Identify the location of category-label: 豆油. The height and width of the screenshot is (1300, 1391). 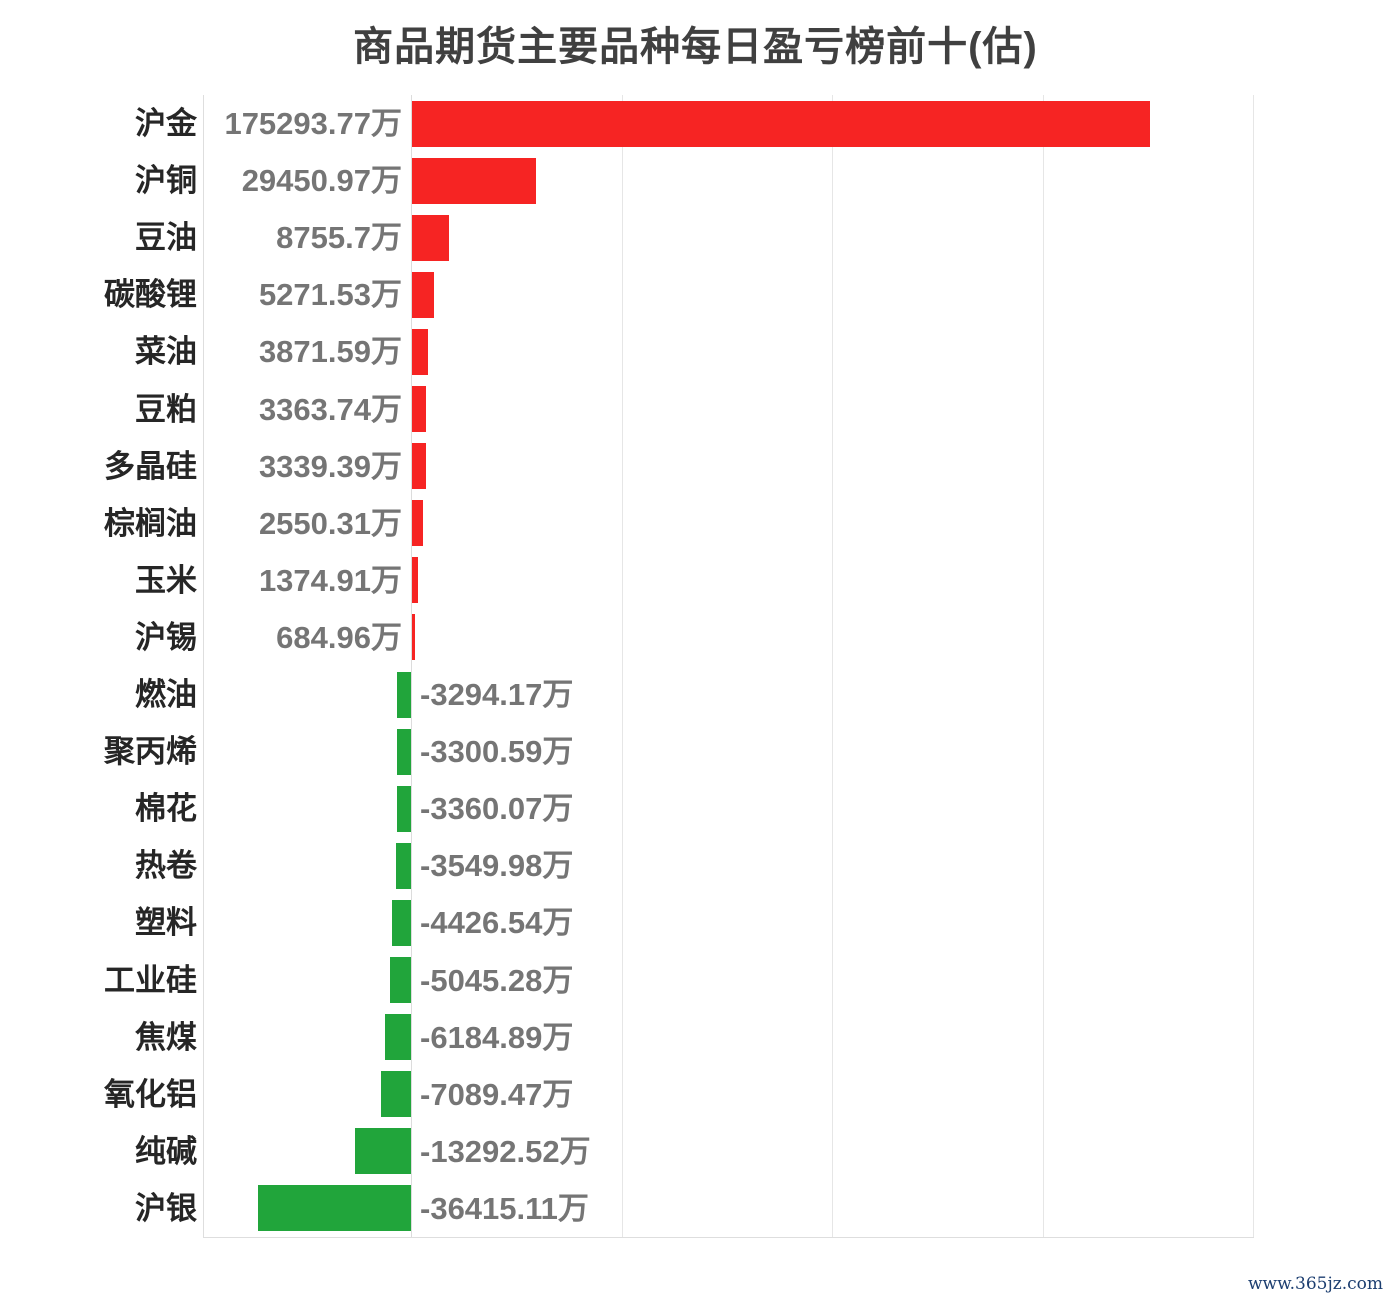
(166, 238).